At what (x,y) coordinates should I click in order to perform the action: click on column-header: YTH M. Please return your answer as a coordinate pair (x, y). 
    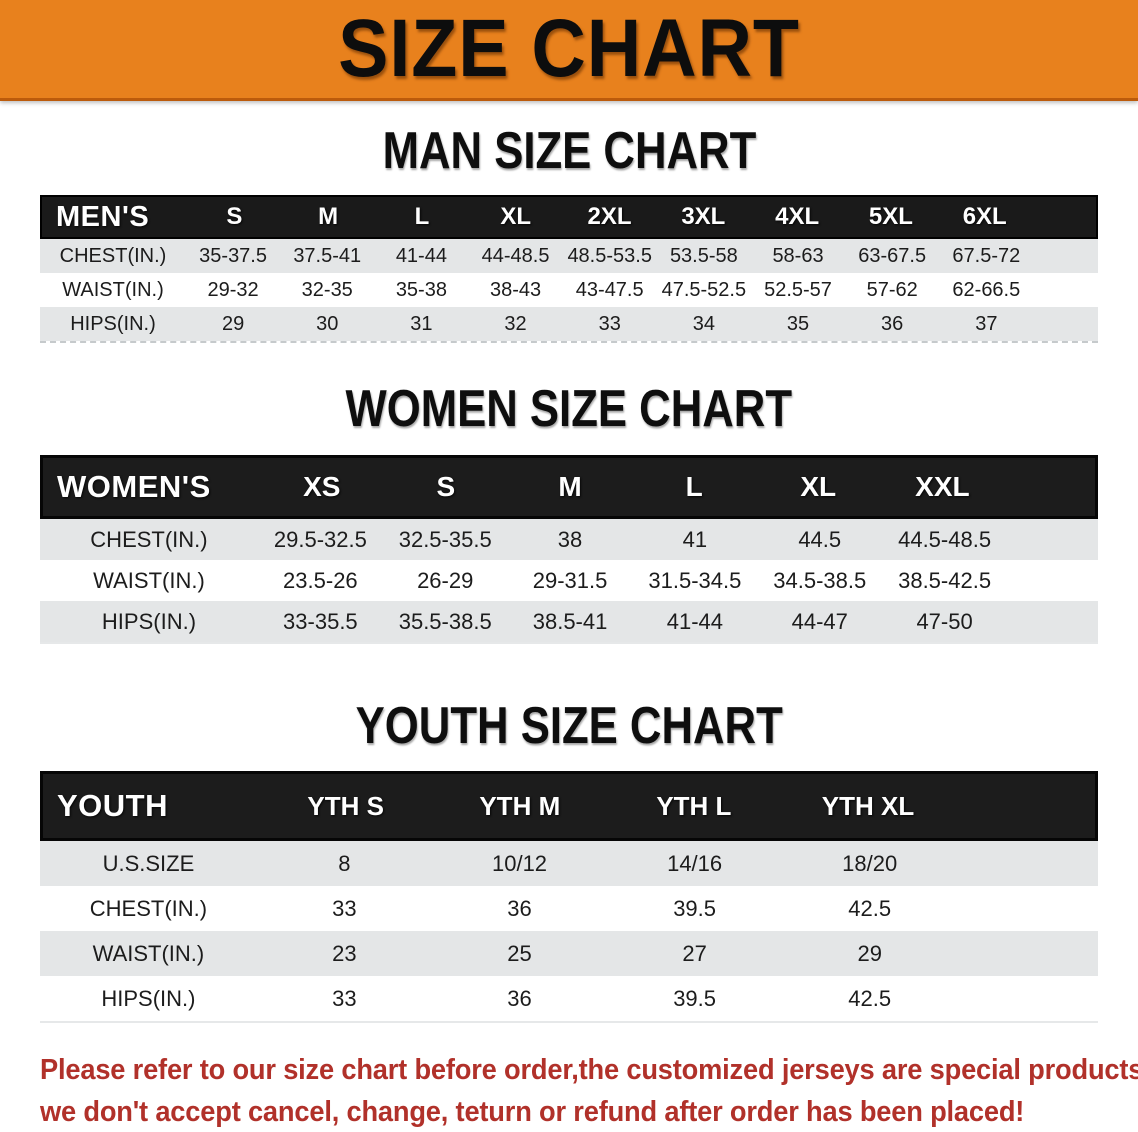
    Looking at the image, I should click on (520, 805).